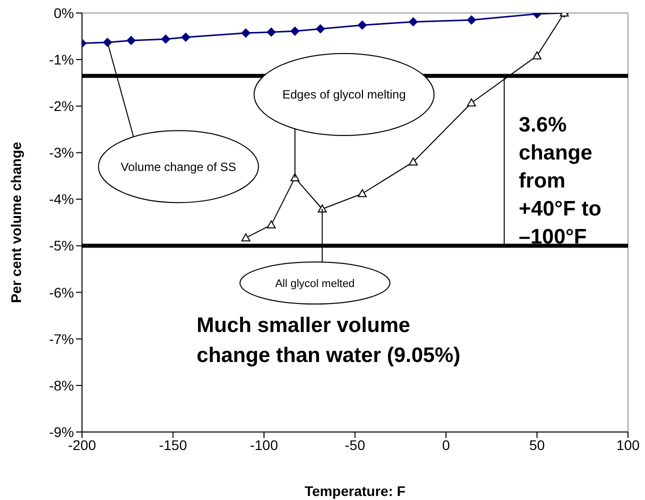  Describe the element at coordinates (61, 338) in the screenshot. I see `y-tick-label: -7%` at that location.